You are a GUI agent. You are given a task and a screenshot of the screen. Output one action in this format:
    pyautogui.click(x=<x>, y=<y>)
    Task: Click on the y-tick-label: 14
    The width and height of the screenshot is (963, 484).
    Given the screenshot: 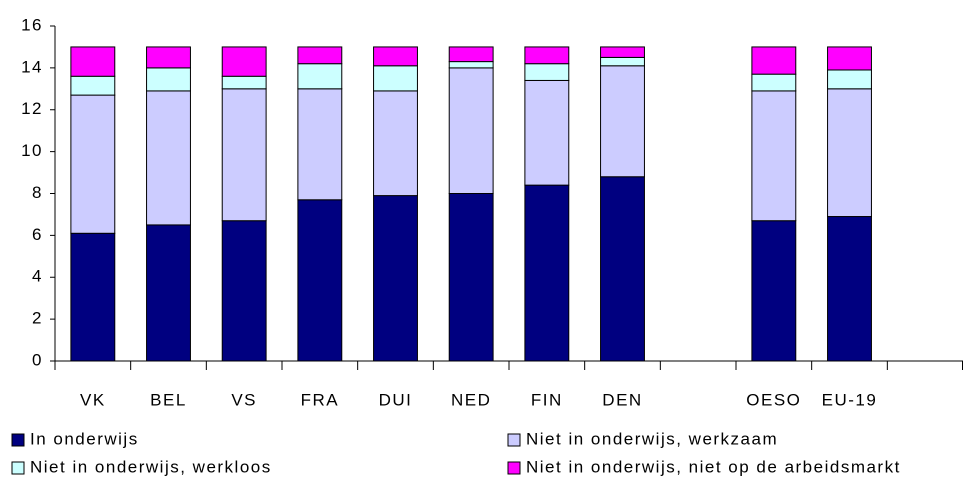 What is the action you would take?
    pyautogui.click(x=32, y=66)
    